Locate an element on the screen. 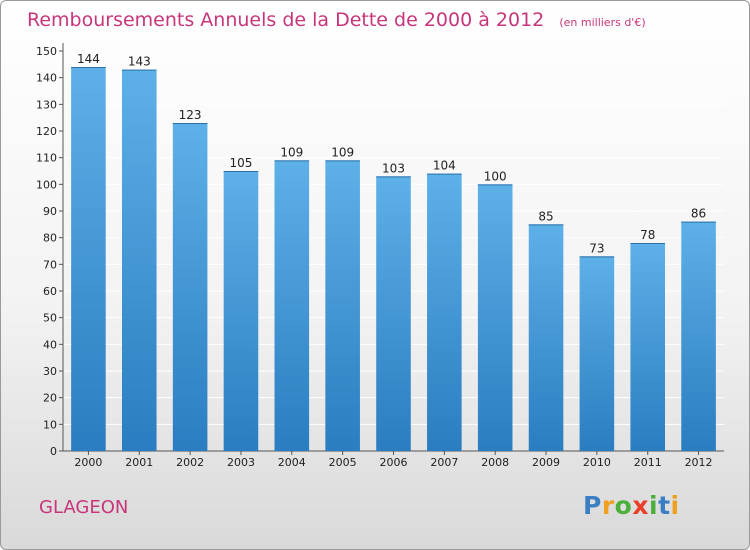 This screenshot has width=750, height=550. x-tick-label: 2003 is located at coordinates (241, 462).